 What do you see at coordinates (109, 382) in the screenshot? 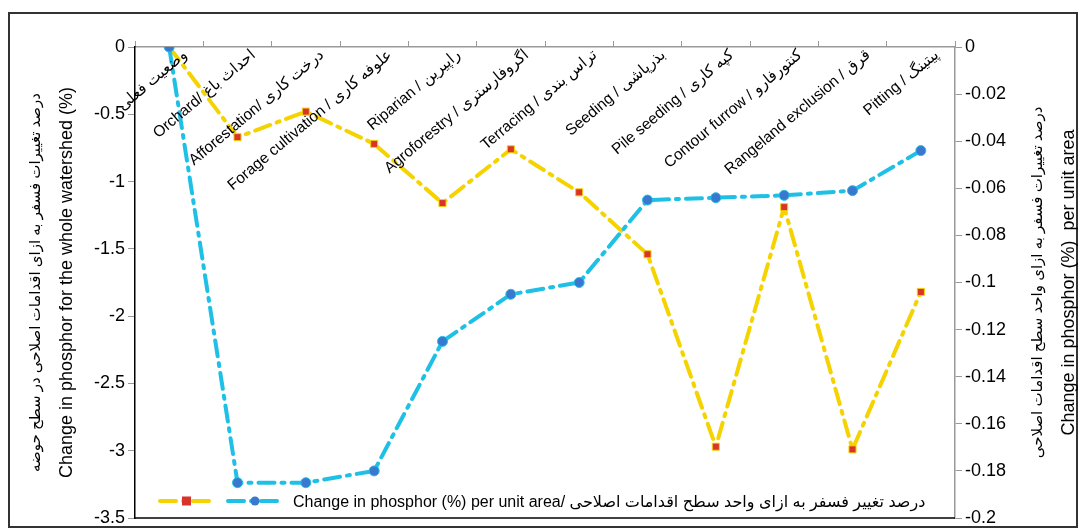
I see `y-tick-label: -2.5` at bounding box center [109, 382].